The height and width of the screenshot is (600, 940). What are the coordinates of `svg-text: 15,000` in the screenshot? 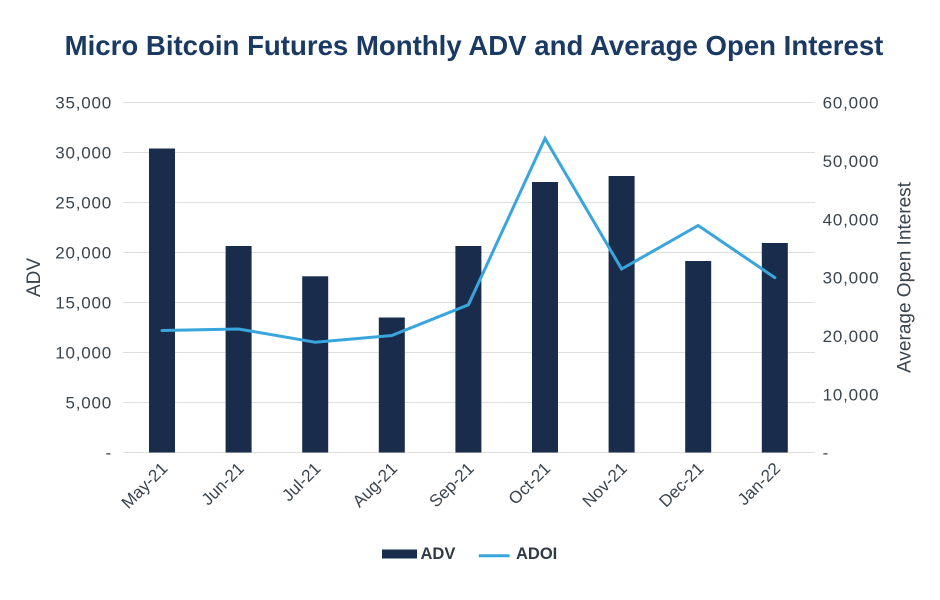 It's located at (83, 303).